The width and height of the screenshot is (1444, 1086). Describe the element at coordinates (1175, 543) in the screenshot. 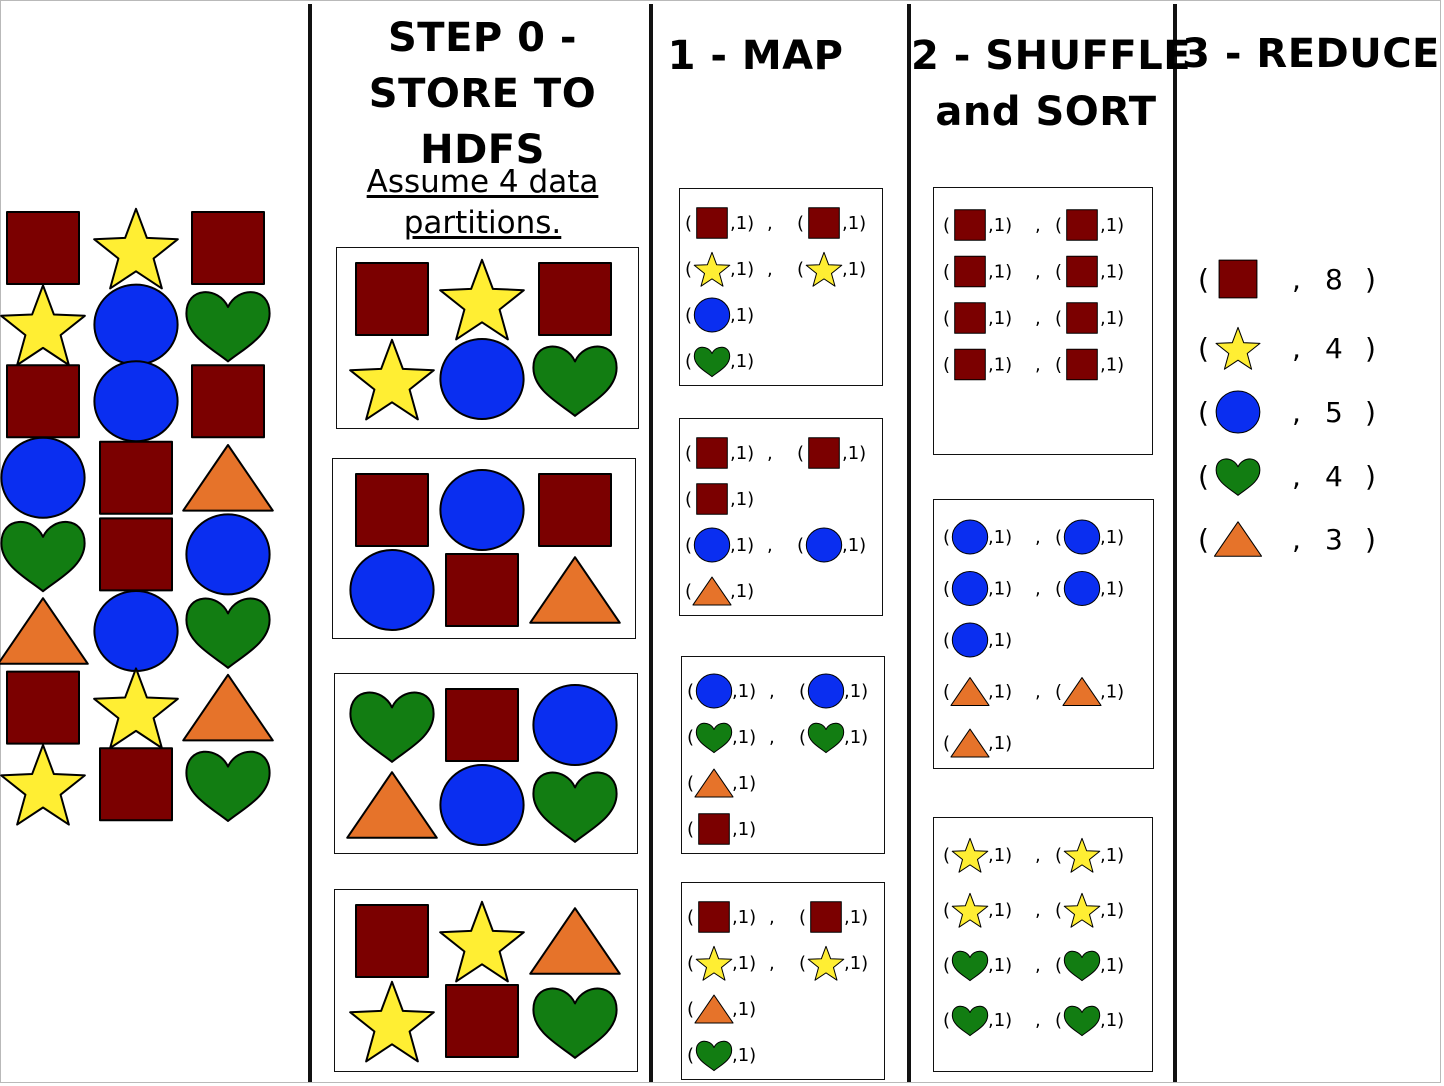

I see `column-divider` at that location.